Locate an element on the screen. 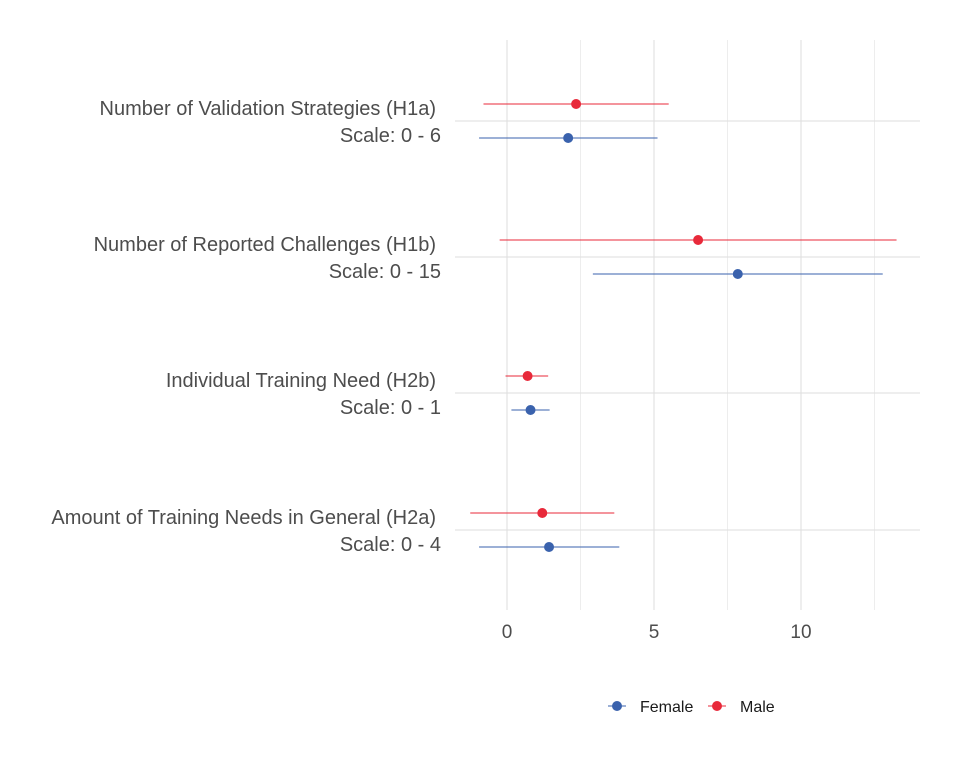 Image resolution: width=960 pixels, height=768 pixels. x-tick-label: 0 is located at coordinates (507, 632).